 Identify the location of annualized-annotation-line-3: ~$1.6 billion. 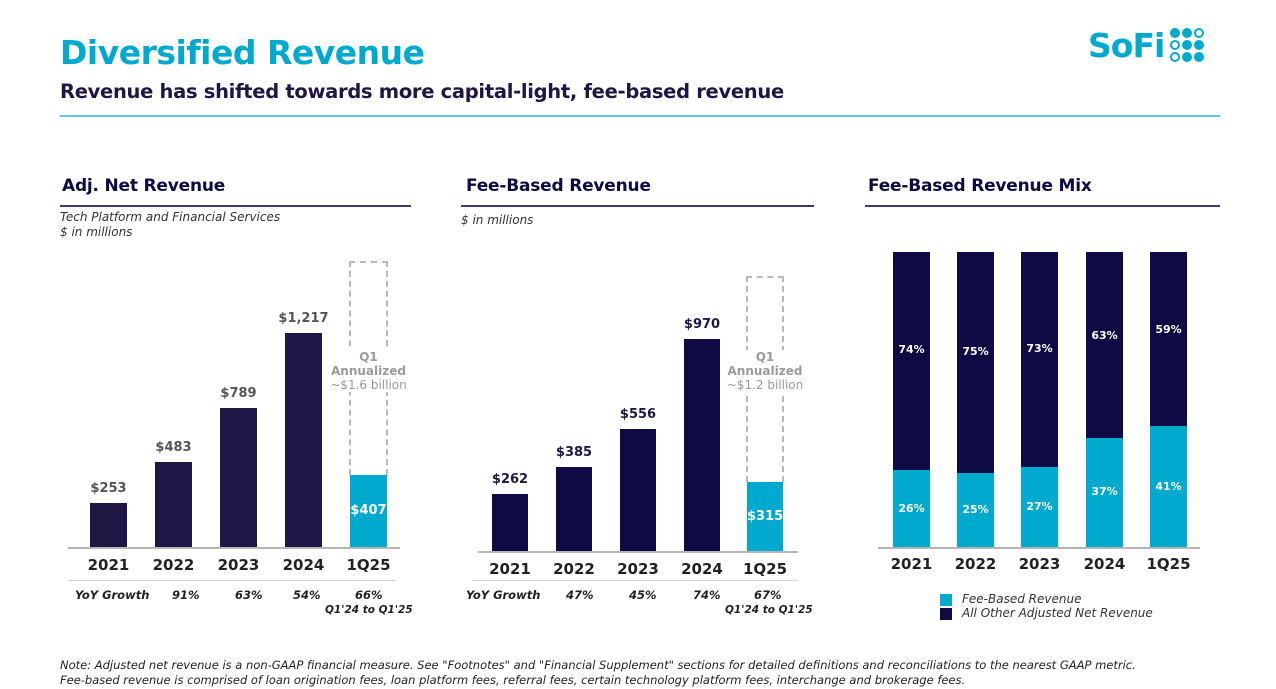
(368, 385).